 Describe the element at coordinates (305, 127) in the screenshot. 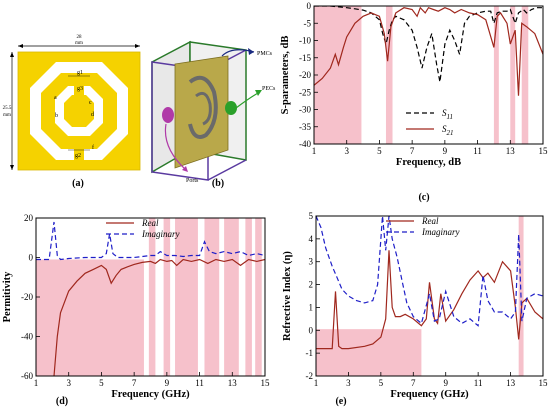

I see `y-tick-label: -35` at that location.